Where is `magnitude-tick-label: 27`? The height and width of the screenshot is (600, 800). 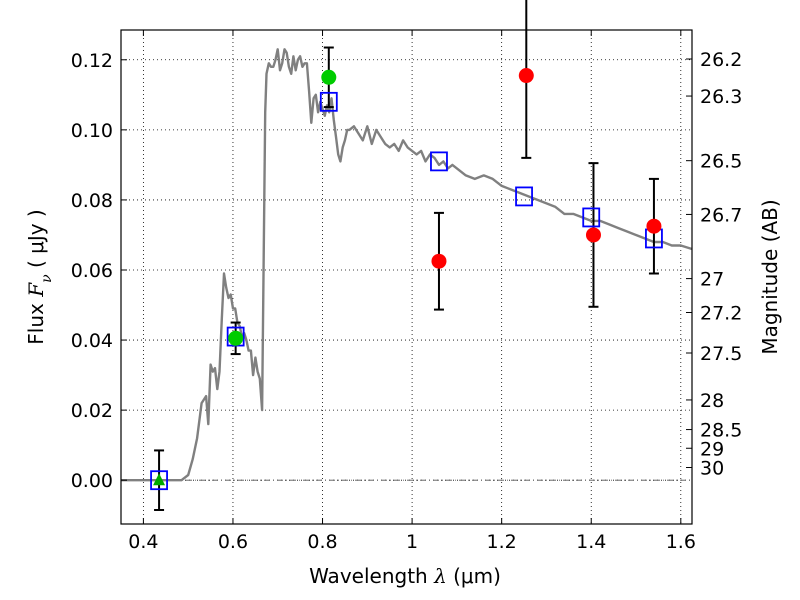 magnitude-tick-label: 27 is located at coordinates (712, 280).